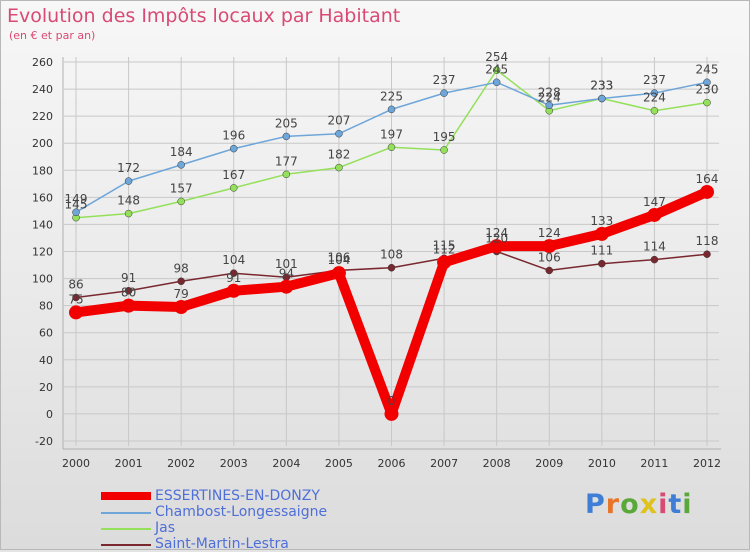 The height and width of the screenshot is (552, 750). I want to click on y-tick-label: 80, so click(46, 306).